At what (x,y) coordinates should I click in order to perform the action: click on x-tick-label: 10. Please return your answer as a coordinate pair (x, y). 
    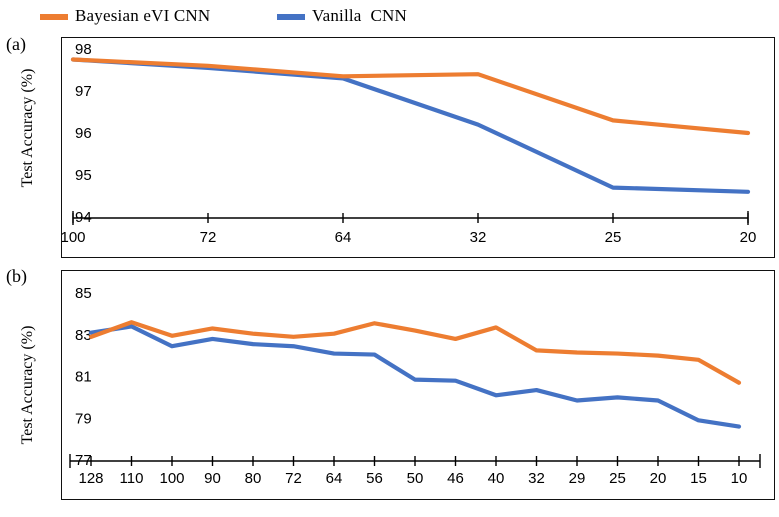
    Looking at the image, I should click on (739, 478).